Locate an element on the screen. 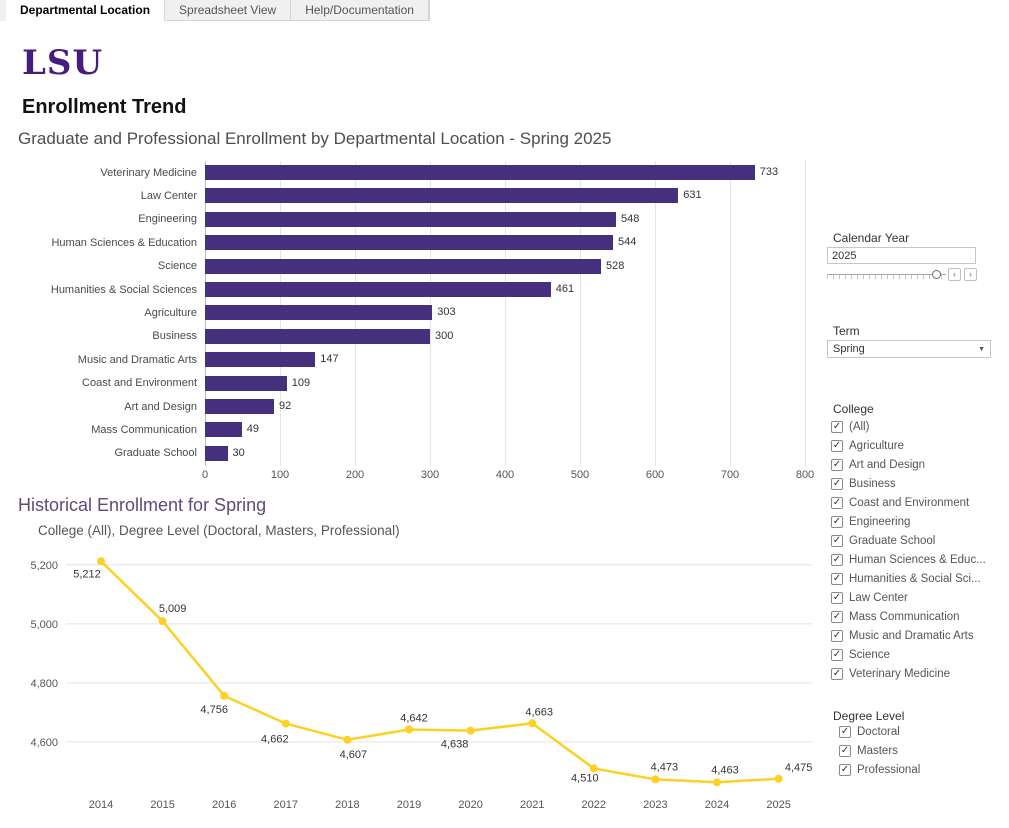 This screenshot has width=1009, height=828. x-axis-tick-label: 2023 is located at coordinates (655, 805).